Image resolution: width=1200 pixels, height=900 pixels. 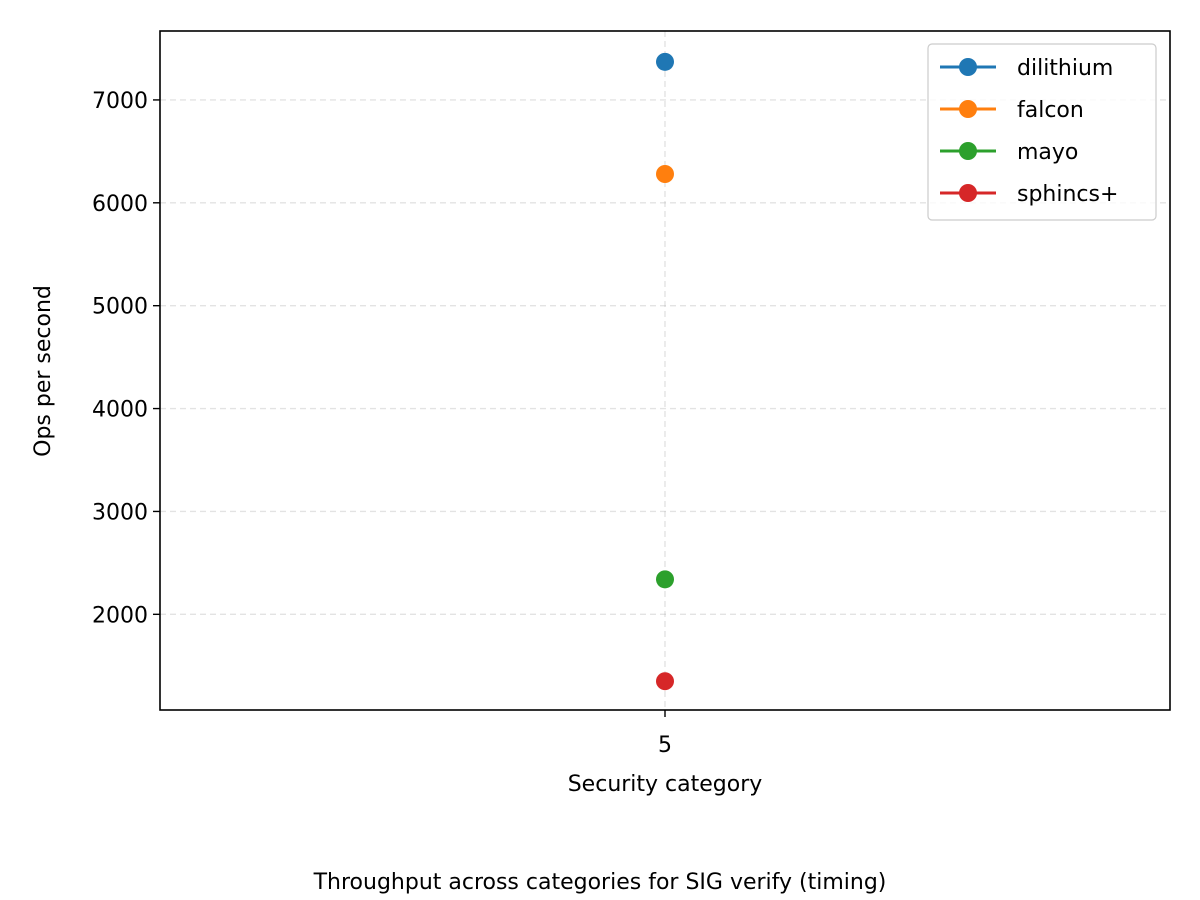 I want to click on data-point-sphincs, so click(x=665, y=681).